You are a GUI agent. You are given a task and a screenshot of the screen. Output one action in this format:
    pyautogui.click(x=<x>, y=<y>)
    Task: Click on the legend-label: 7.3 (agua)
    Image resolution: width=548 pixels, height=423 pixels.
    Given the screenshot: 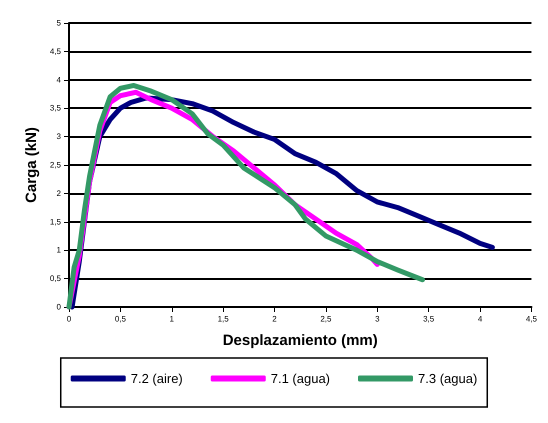 What is the action you would take?
    pyautogui.click(x=448, y=378)
    